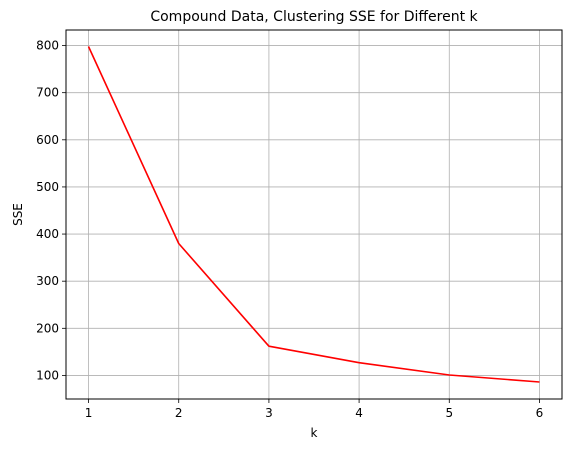  I want to click on x-tick-label: 4, so click(359, 413).